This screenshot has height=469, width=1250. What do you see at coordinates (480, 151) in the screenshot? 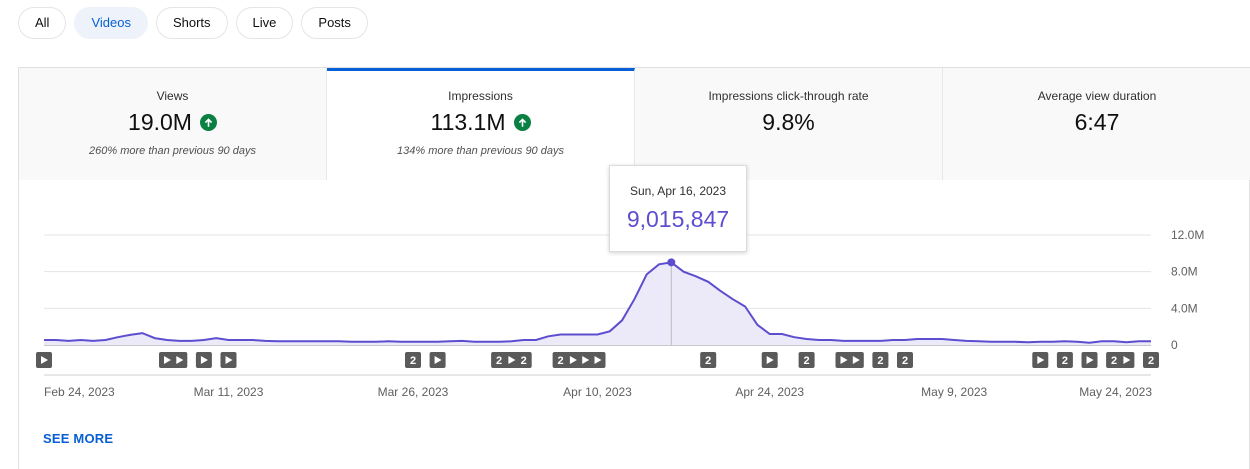
I see `metric-comparison: 134% more than previous 90 days` at bounding box center [480, 151].